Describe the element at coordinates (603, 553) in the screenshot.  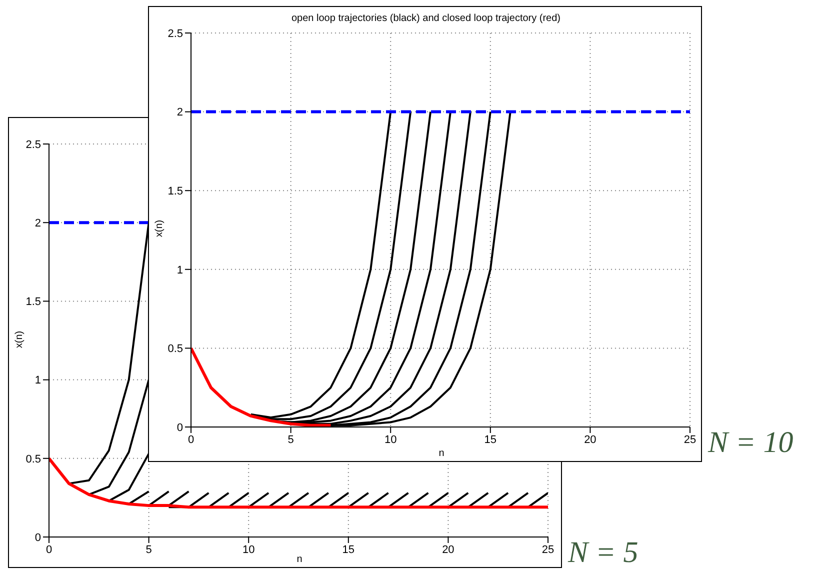
I see `text: N = 5` at that location.